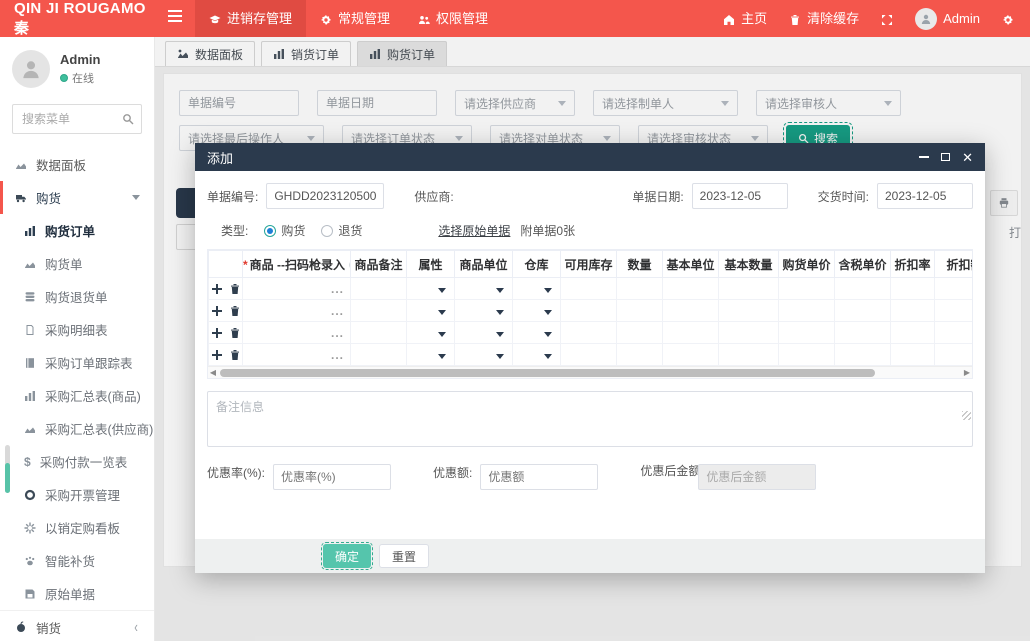  I want to click on user-menu: Admin, so click(947, 18).